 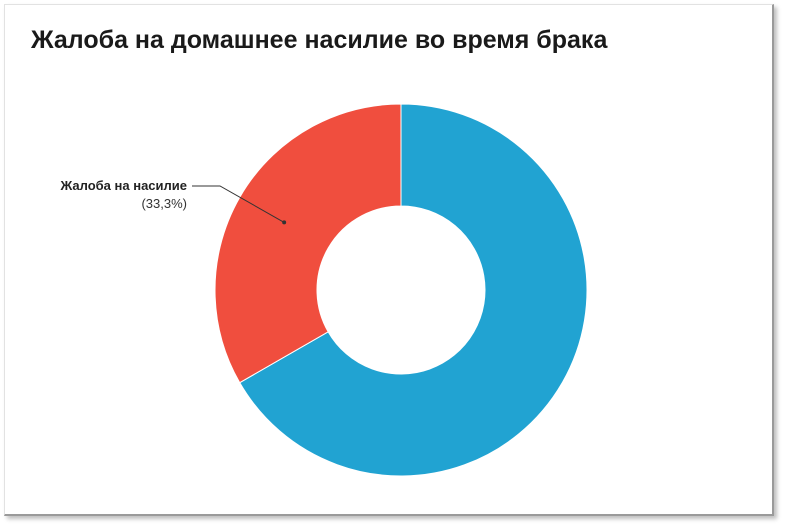 What do you see at coordinates (164, 203) in the screenshot?
I see `slice-value-1: (33,3%)` at bounding box center [164, 203].